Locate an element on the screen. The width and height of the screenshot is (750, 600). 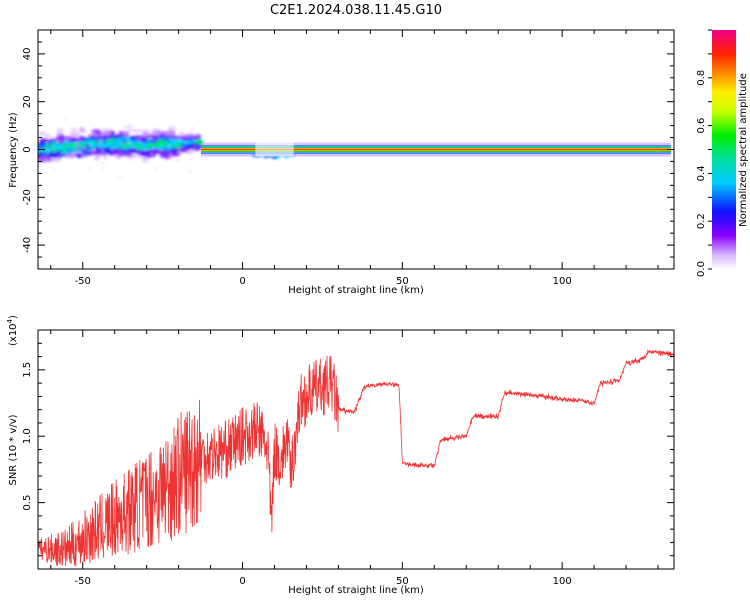
colorbar-tick-labels: 0.0 0.2 0.4 0.6 0.8 is located at coordinates (701, 173).